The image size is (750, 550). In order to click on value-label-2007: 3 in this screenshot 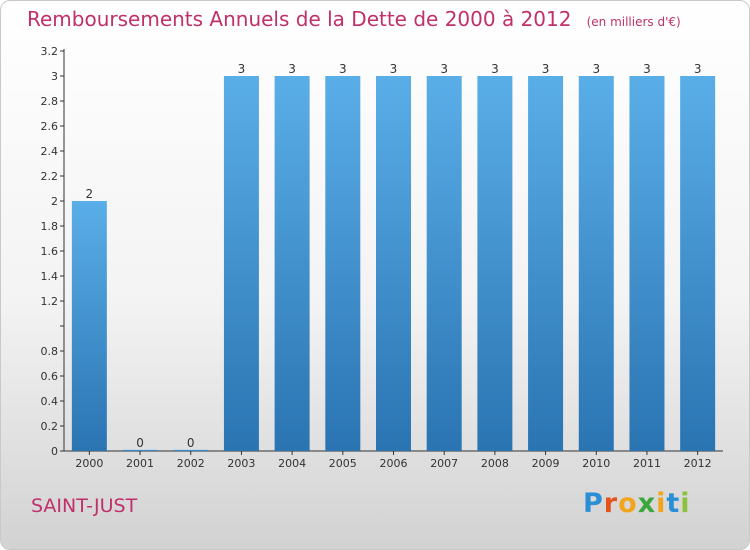, I will do `click(444, 69)`.